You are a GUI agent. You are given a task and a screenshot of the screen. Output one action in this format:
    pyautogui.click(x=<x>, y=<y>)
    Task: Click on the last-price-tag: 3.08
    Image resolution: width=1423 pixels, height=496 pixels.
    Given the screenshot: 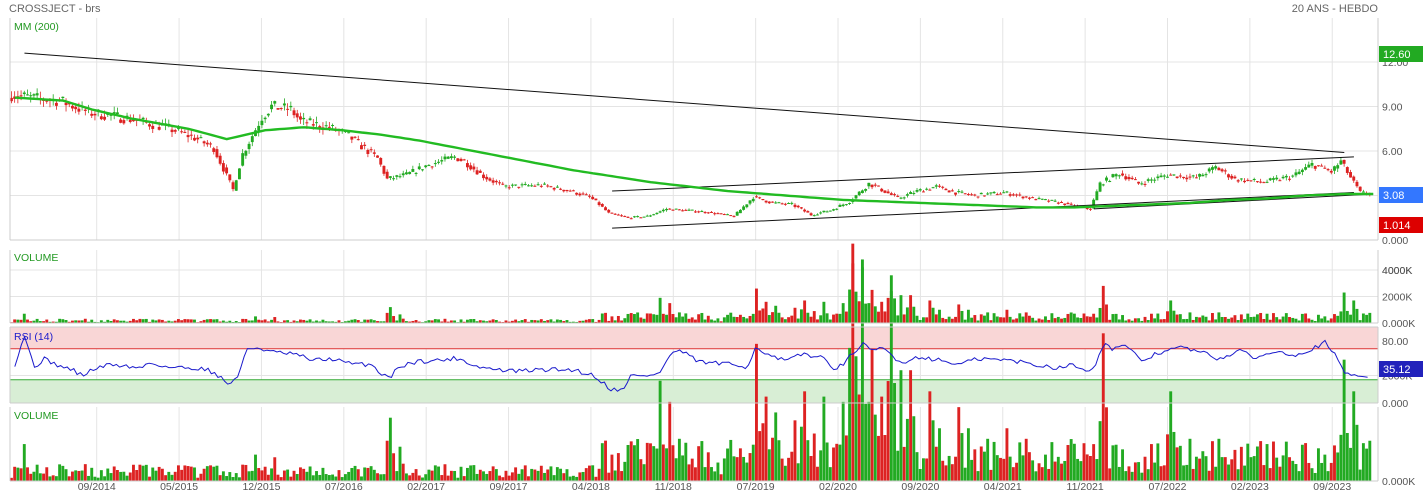 What is the action you would take?
    pyautogui.click(x=1393, y=196)
    